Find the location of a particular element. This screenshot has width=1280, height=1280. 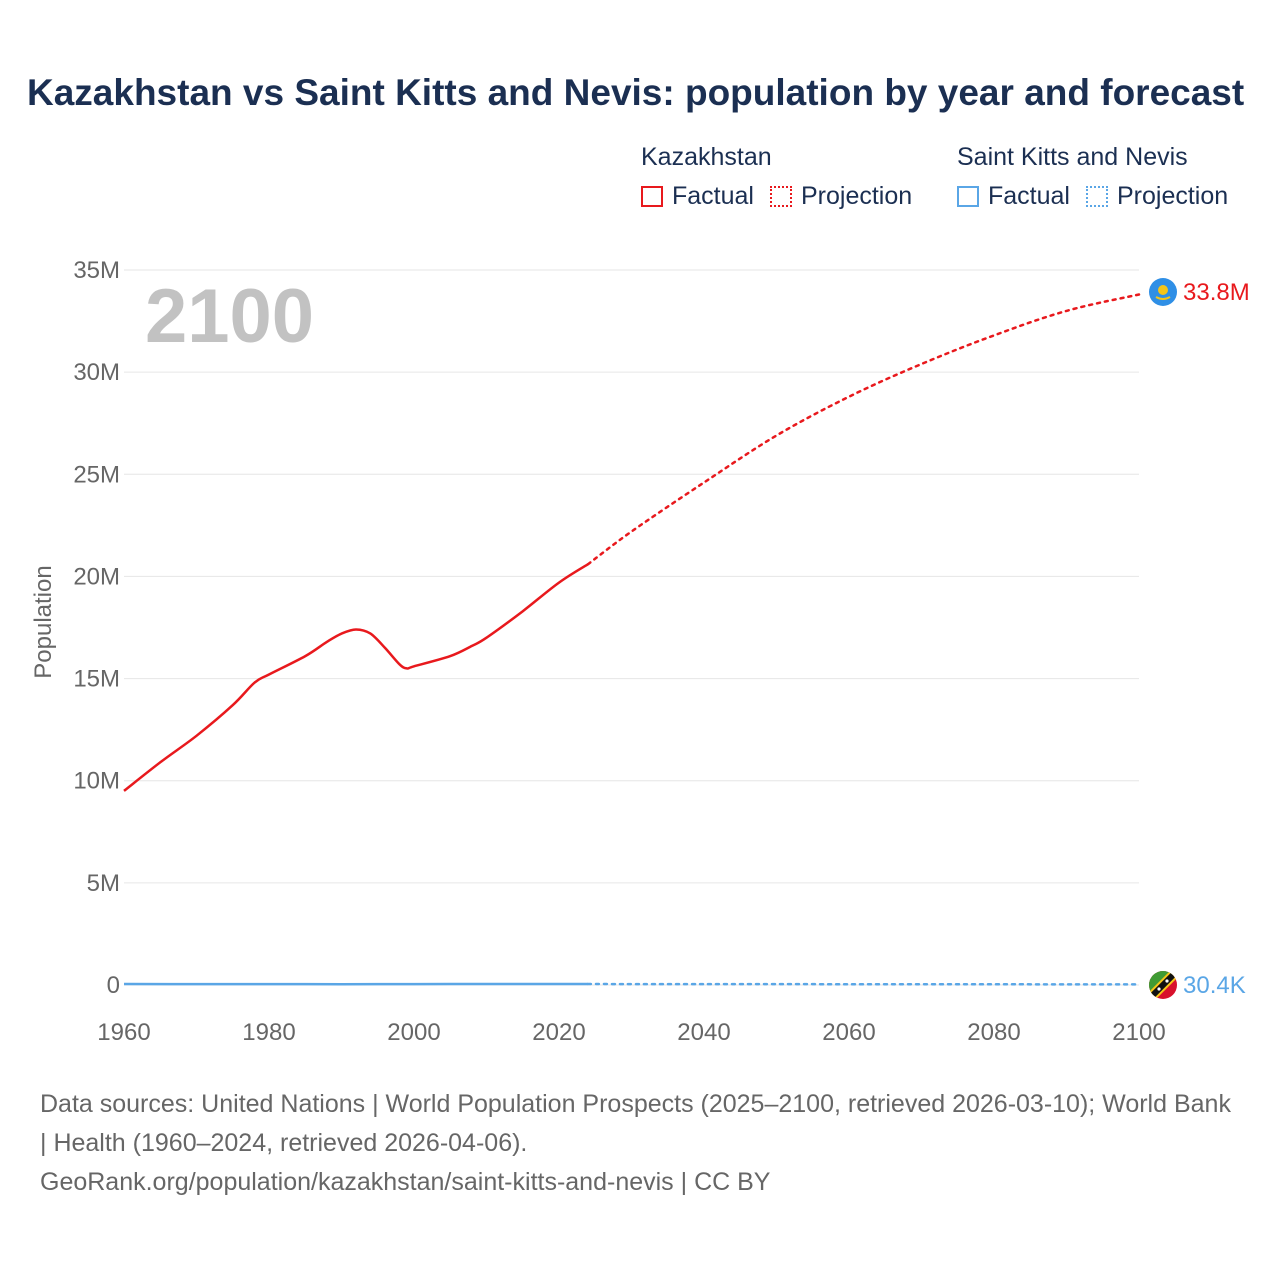

saint-kitts-and-nevis-flag-icon is located at coordinates (1163, 985).